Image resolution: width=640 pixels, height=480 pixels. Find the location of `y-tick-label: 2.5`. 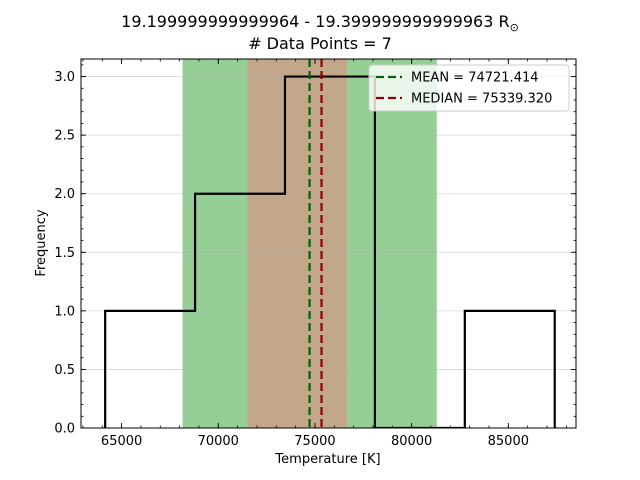

y-tick-label: 2.5 is located at coordinates (64, 136).